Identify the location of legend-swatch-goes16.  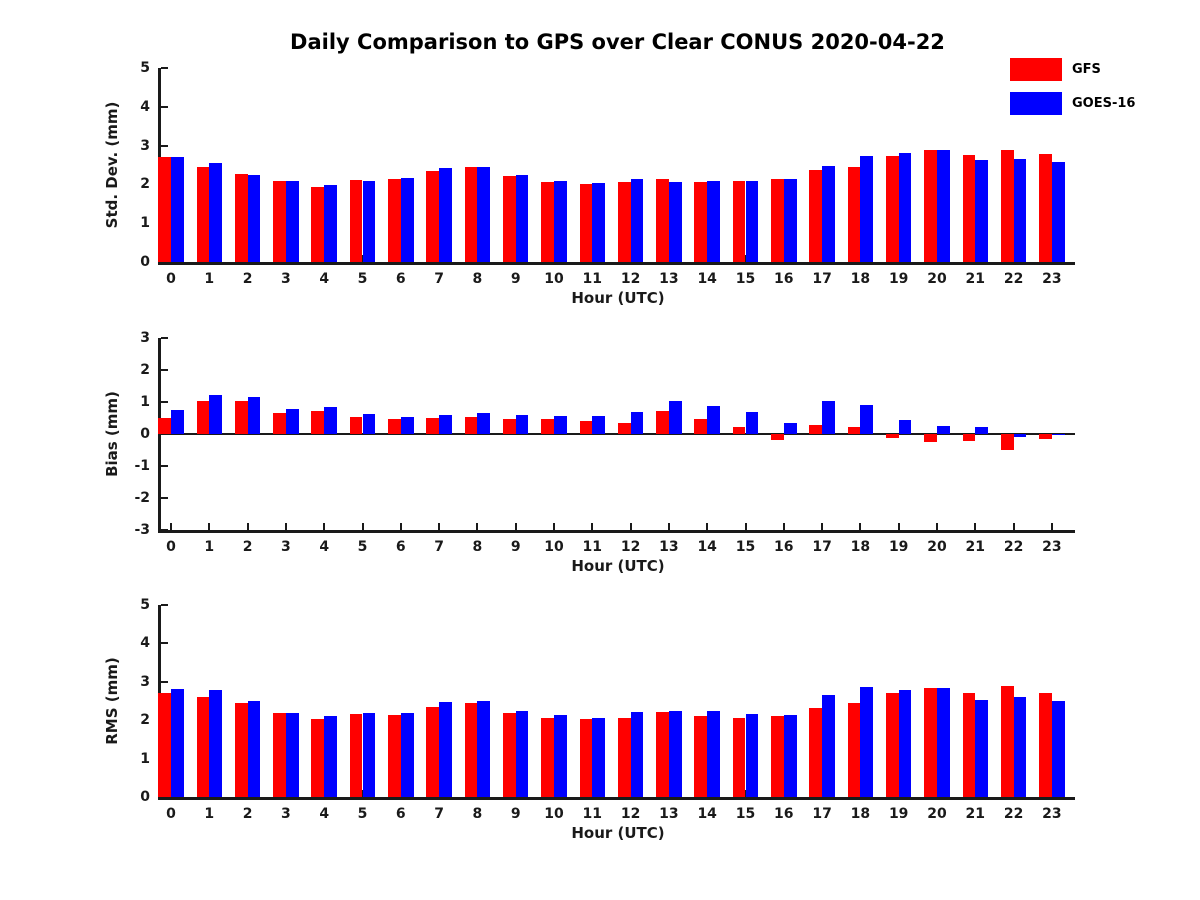
(1036, 103).